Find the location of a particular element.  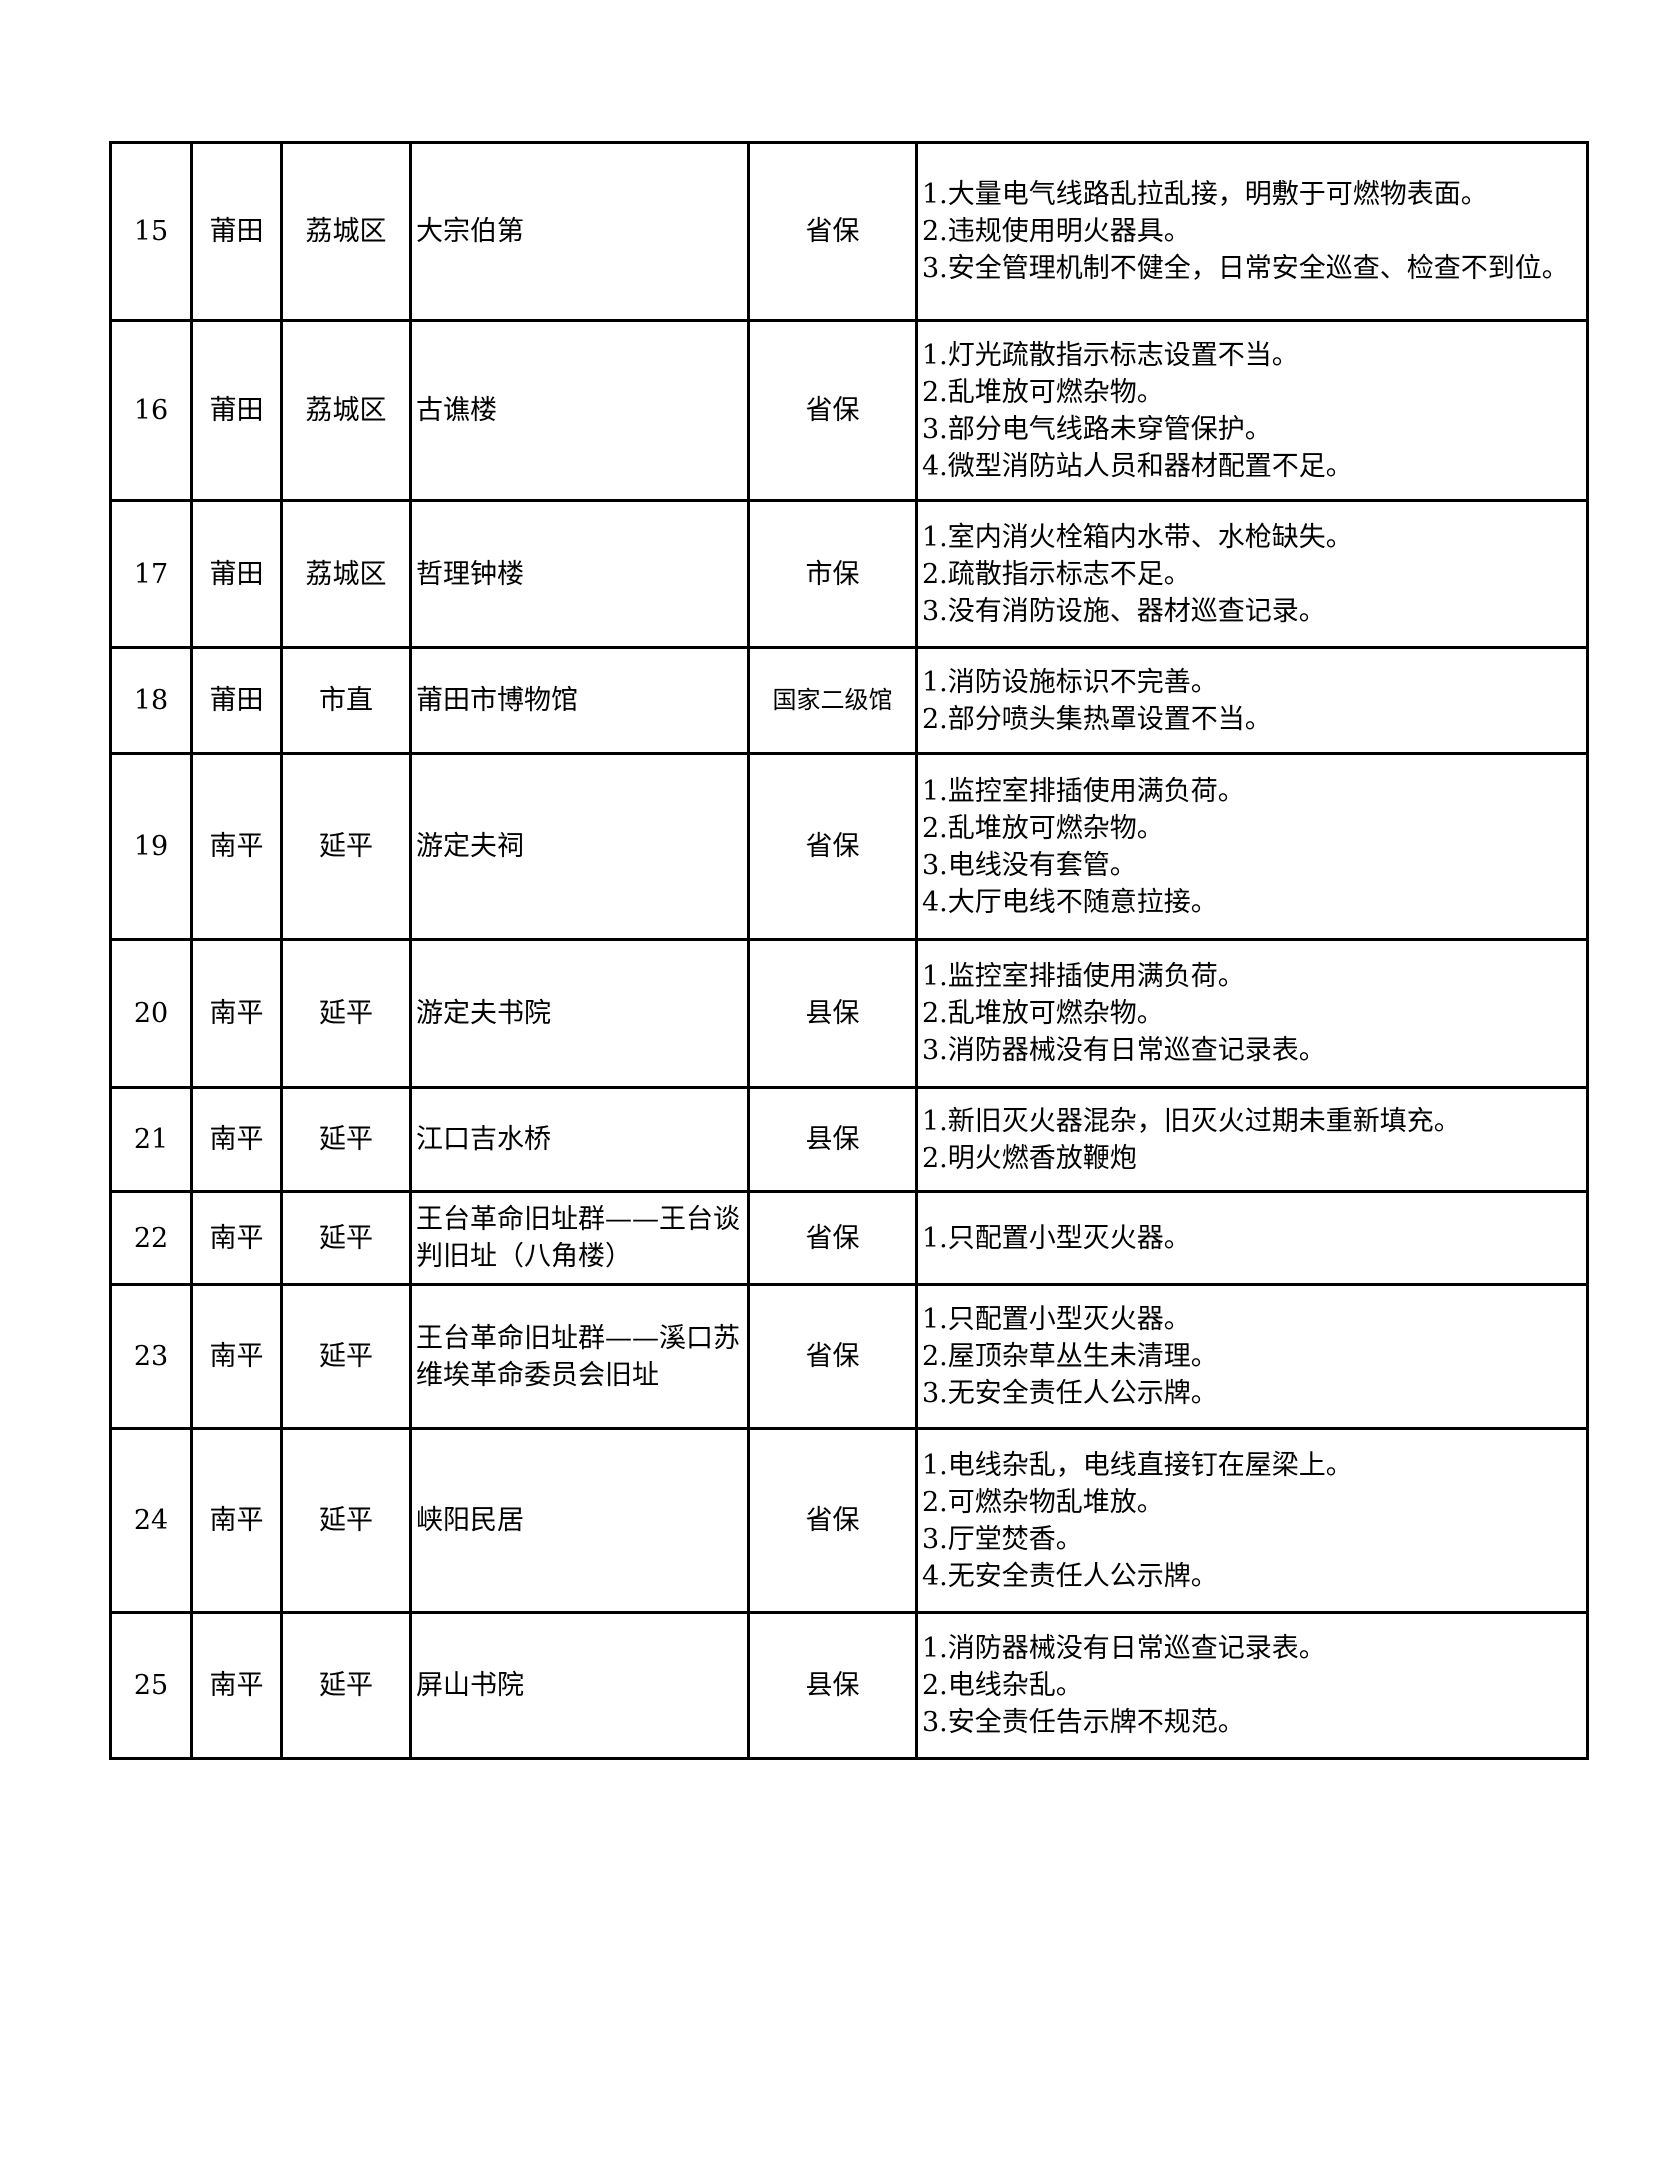

district-cell: 市直 is located at coordinates (346, 700).